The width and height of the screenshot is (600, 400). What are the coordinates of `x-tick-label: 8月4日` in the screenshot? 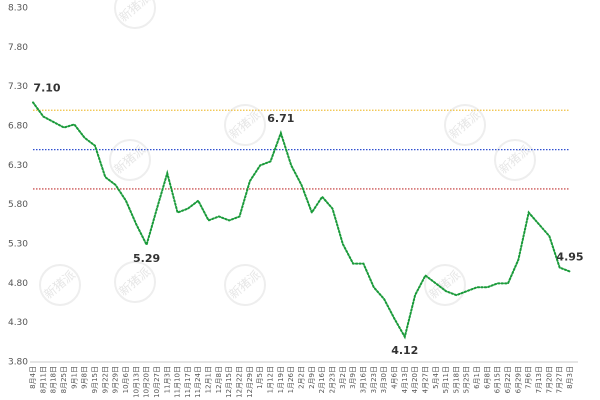 It's located at (33, 377).